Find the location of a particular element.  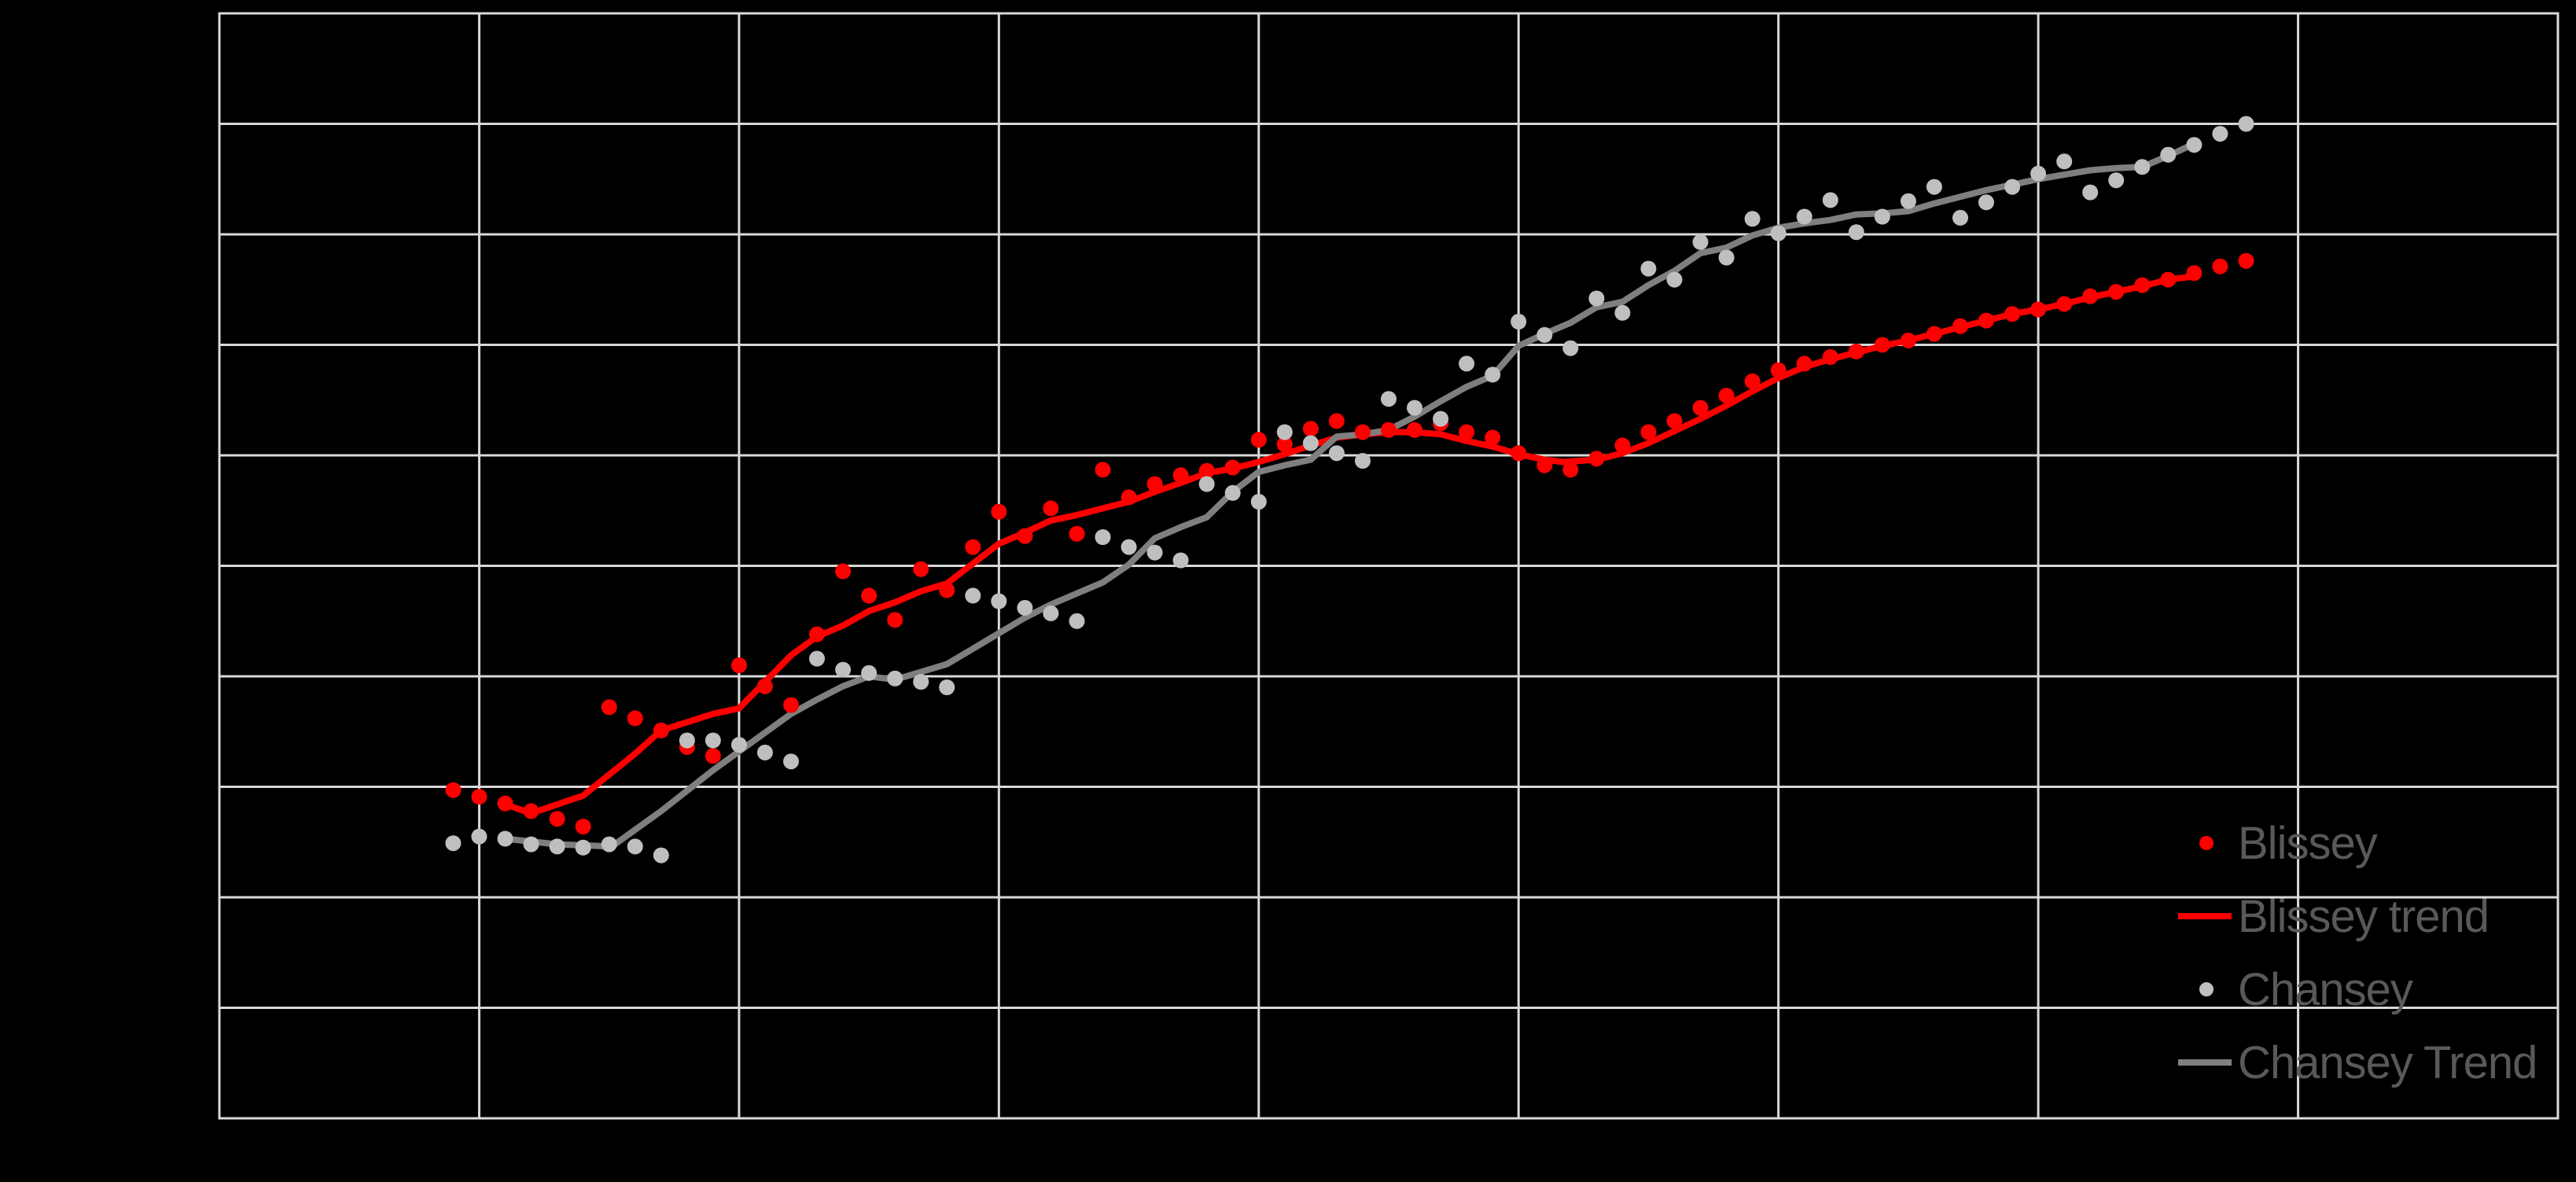

legend-item-label: Chansey is located at coordinates (2325, 990).